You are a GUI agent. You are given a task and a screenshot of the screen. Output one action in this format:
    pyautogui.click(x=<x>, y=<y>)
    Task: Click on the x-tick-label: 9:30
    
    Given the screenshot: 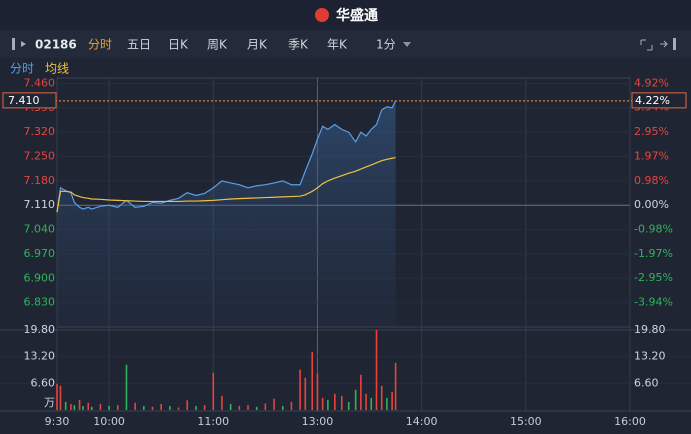 What is the action you would take?
    pyautogui.click(x=57, y=421)
    